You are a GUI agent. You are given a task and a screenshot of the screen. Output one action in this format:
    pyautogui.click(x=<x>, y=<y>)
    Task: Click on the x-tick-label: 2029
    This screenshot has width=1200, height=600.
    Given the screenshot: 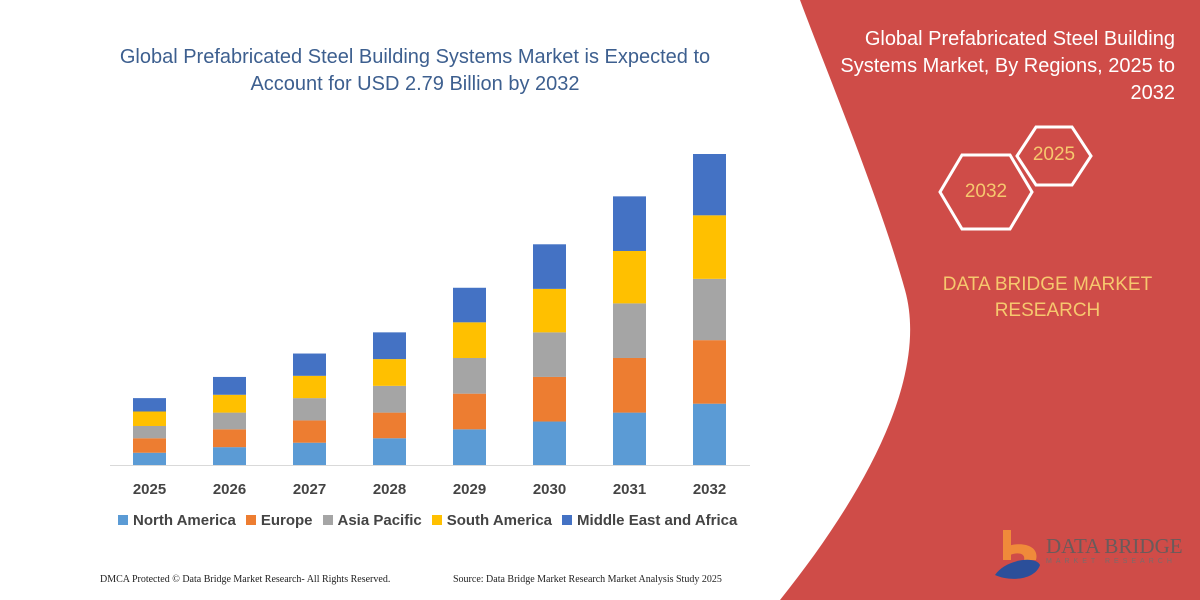 What is the action you would take?
    pyautogui.click(x=469, y=489)
    